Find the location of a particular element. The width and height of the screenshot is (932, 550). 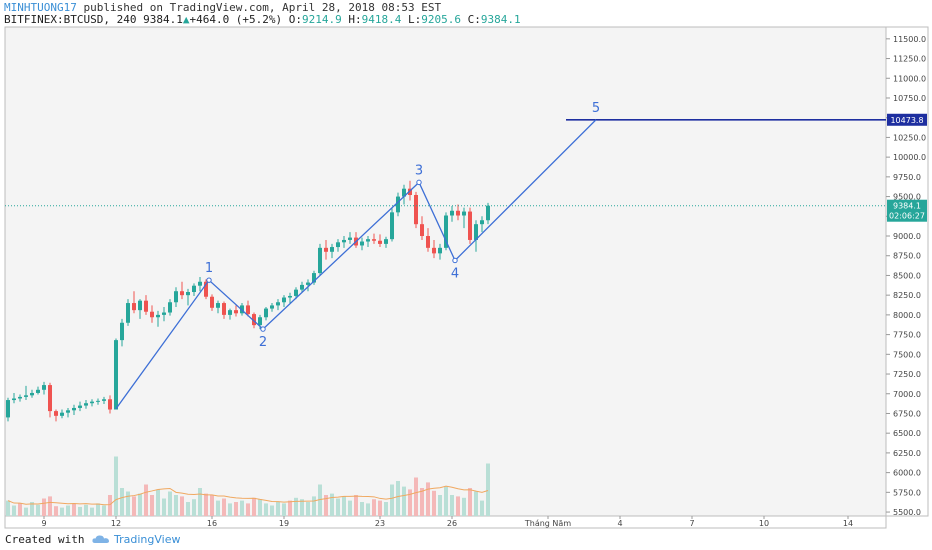

y-tick-label: 8250.0 is located at coordinates (907, 295).